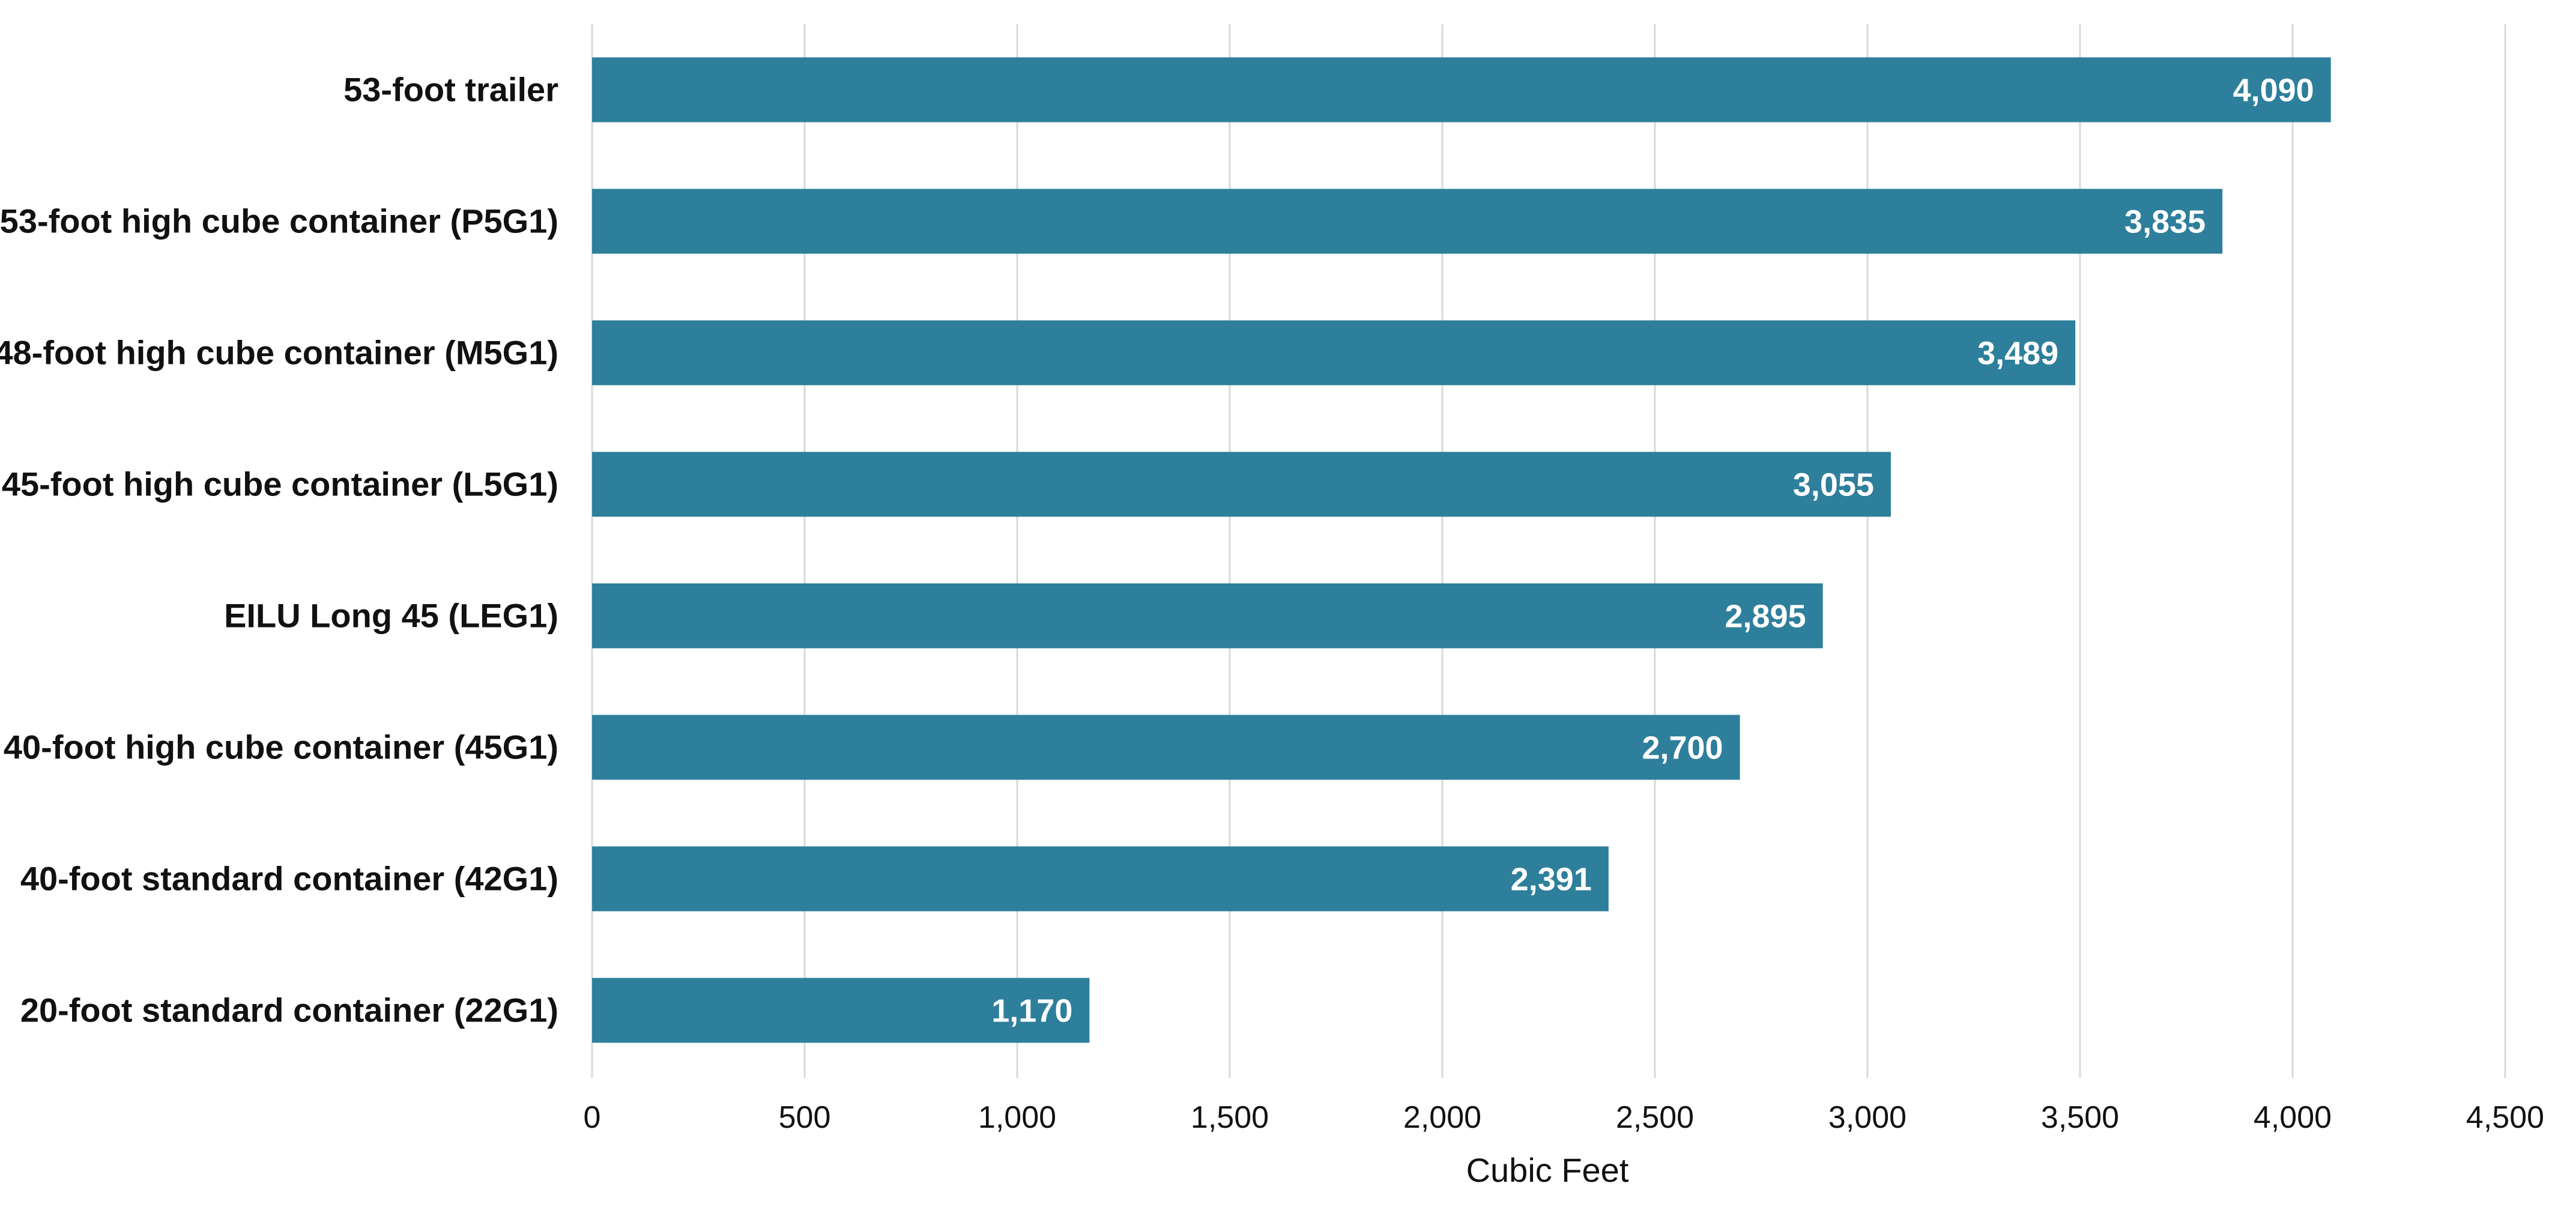  What do you see at coordinates (2165, 222) in the screenshot?
I see `data-label: 3,835` at bounding box center [2165, 222].